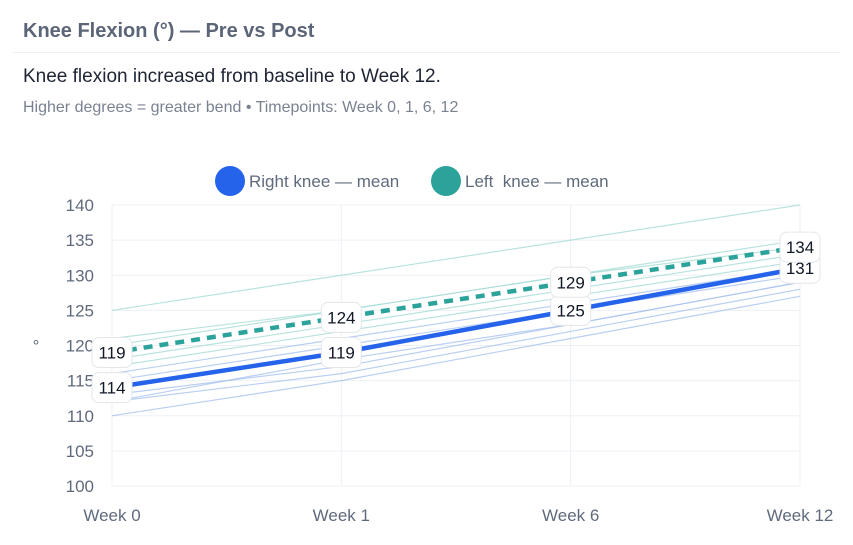 The image size is (853, 545). What do you see at coordinates (80, 275) in the screenshot?
I see `y-tick-label: 130` at bounding box center [80, 275].